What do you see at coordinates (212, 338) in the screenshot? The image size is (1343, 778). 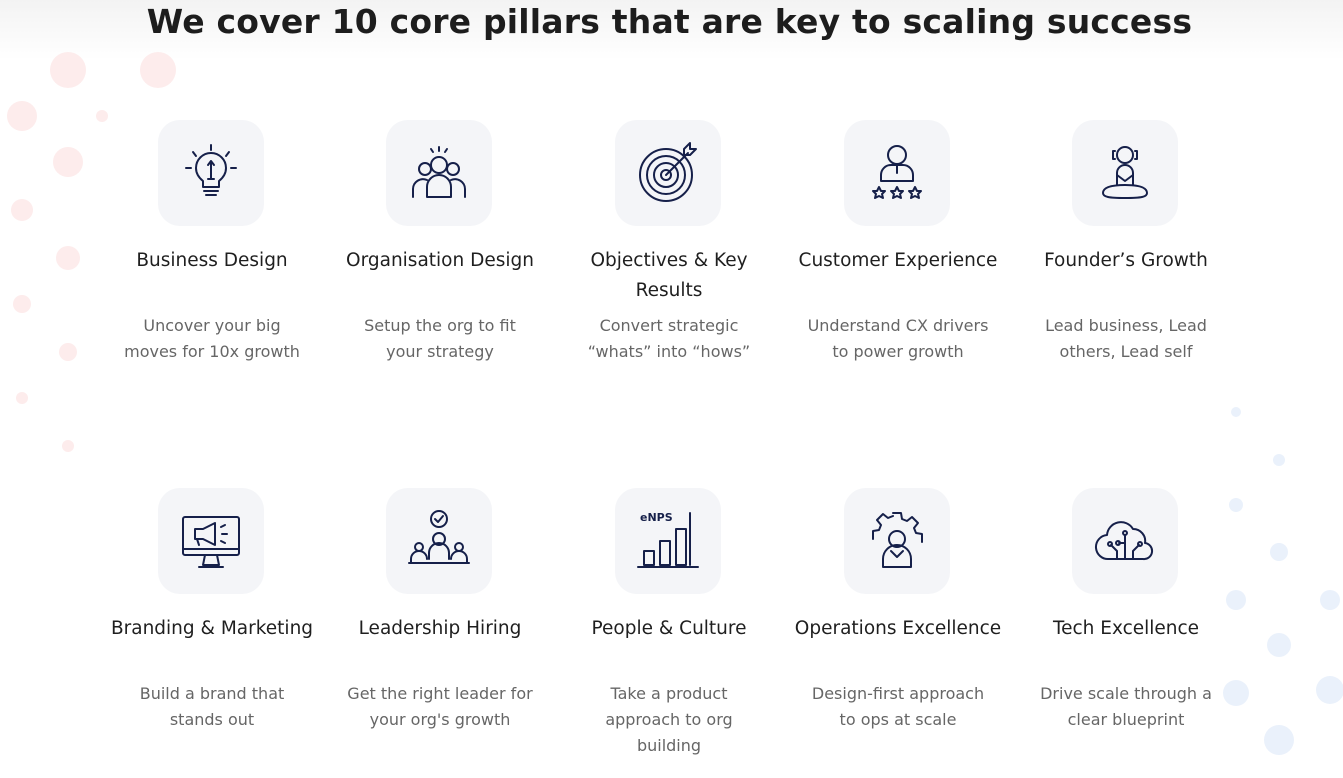 I see `pillar-description: Uncover your big moves for 10x growth` at bounding box center [212, 338].